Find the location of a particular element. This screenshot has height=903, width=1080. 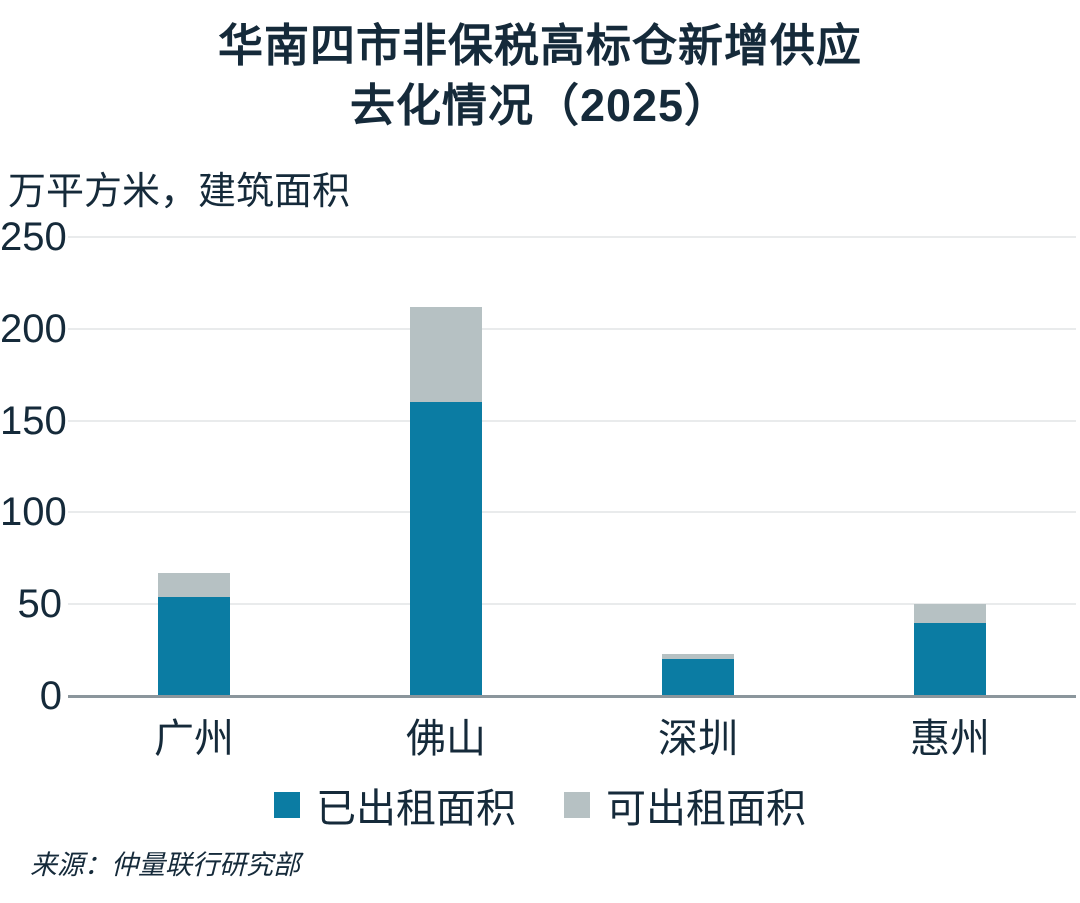

legend: 已出租面积 可出租面积 is located at coordinates (540, 805).